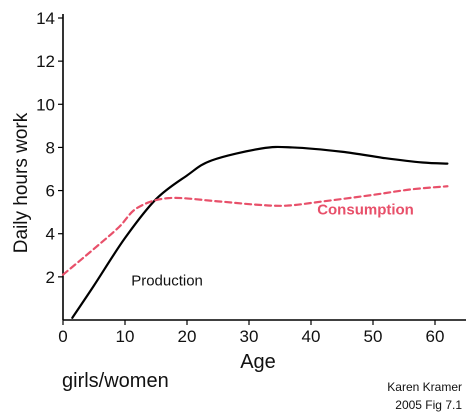  Describe the element at coordinates (424, 387) in the screenshot. I see `credit-author: Karen Kramer` at that location.